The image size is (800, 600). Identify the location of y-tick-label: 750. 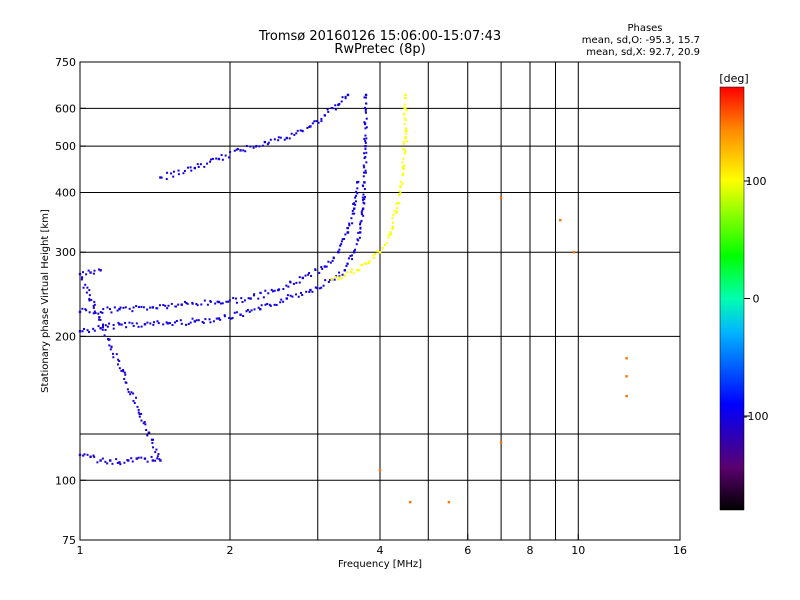
(65, 62).